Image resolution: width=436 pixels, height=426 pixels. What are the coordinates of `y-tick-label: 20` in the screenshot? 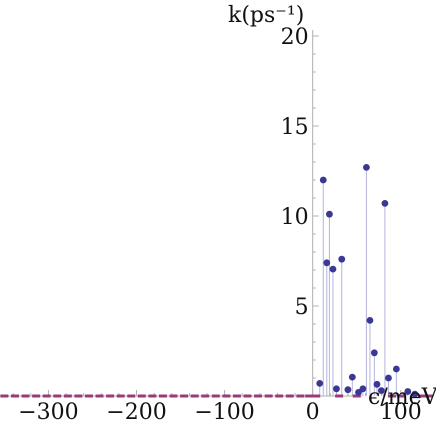 It's located at (295, 37).